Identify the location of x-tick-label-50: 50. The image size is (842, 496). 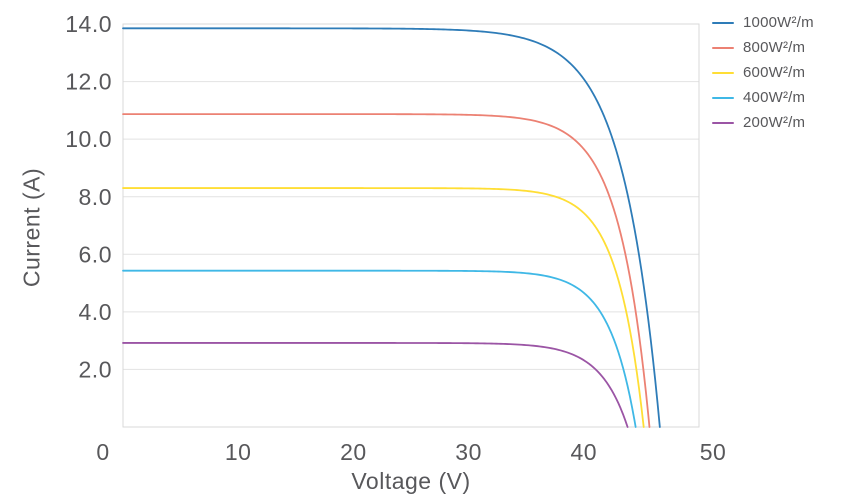
(713, 452).